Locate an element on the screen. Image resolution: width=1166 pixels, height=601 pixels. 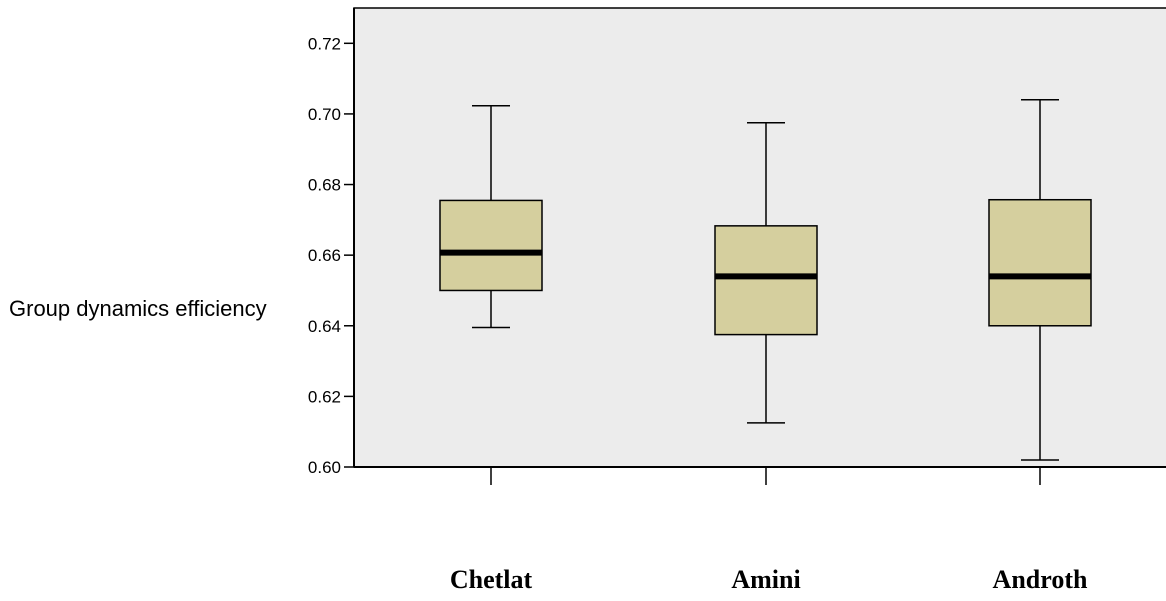
y-tick-label: 0.66 is located at coordinates (324, 255).